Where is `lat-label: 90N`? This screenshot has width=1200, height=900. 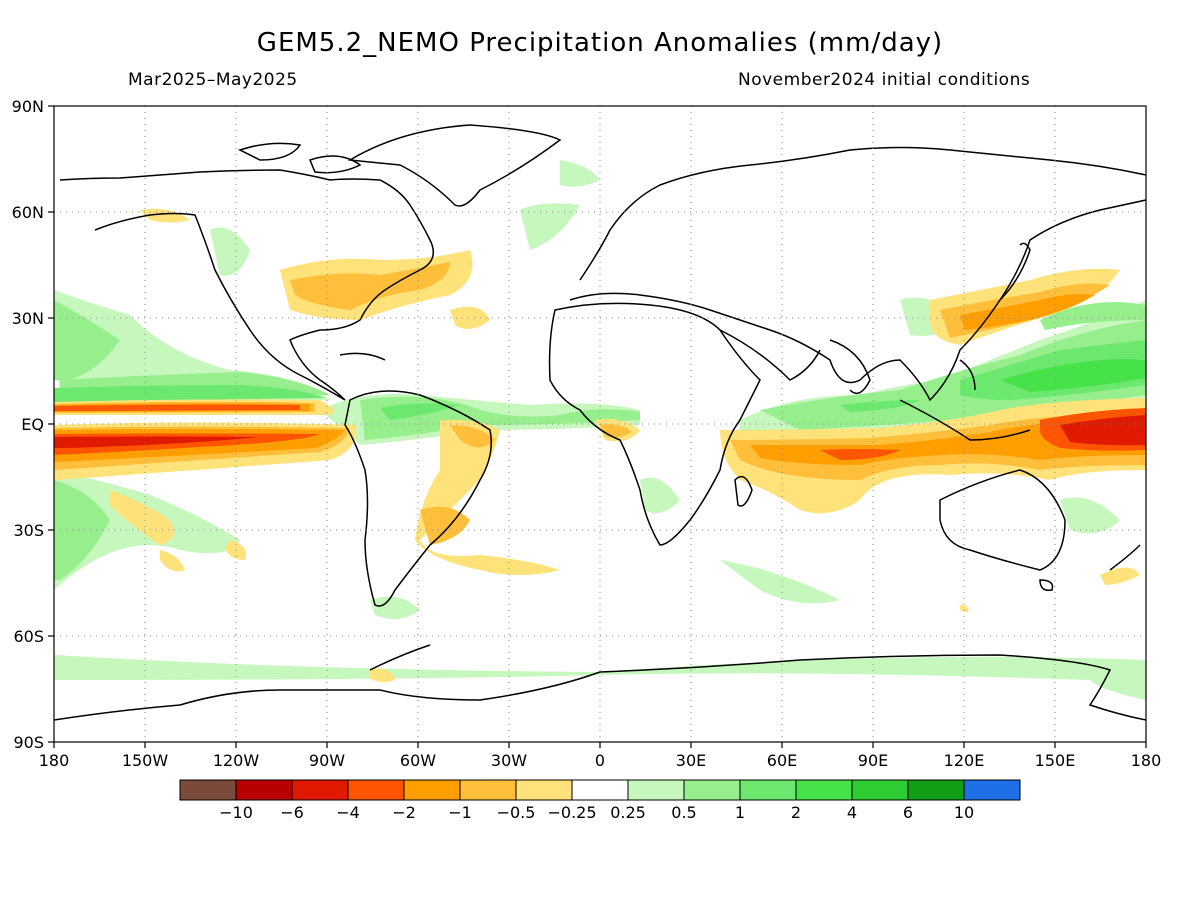 lat-label: 90N is located at coordinates (27, 106).